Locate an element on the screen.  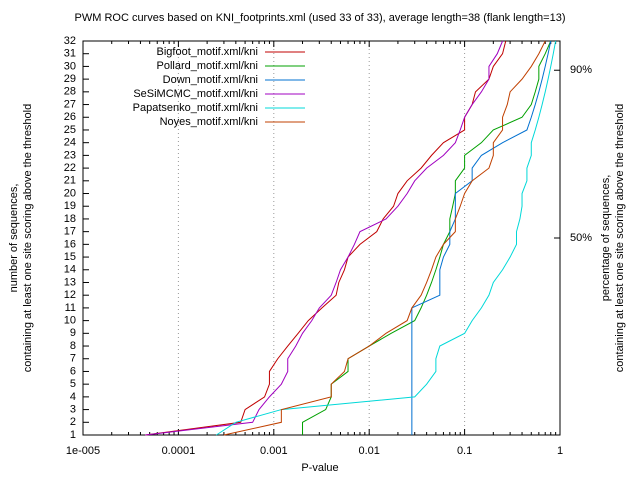
y-tick-label: 2 is located at coordinates (73, 422).